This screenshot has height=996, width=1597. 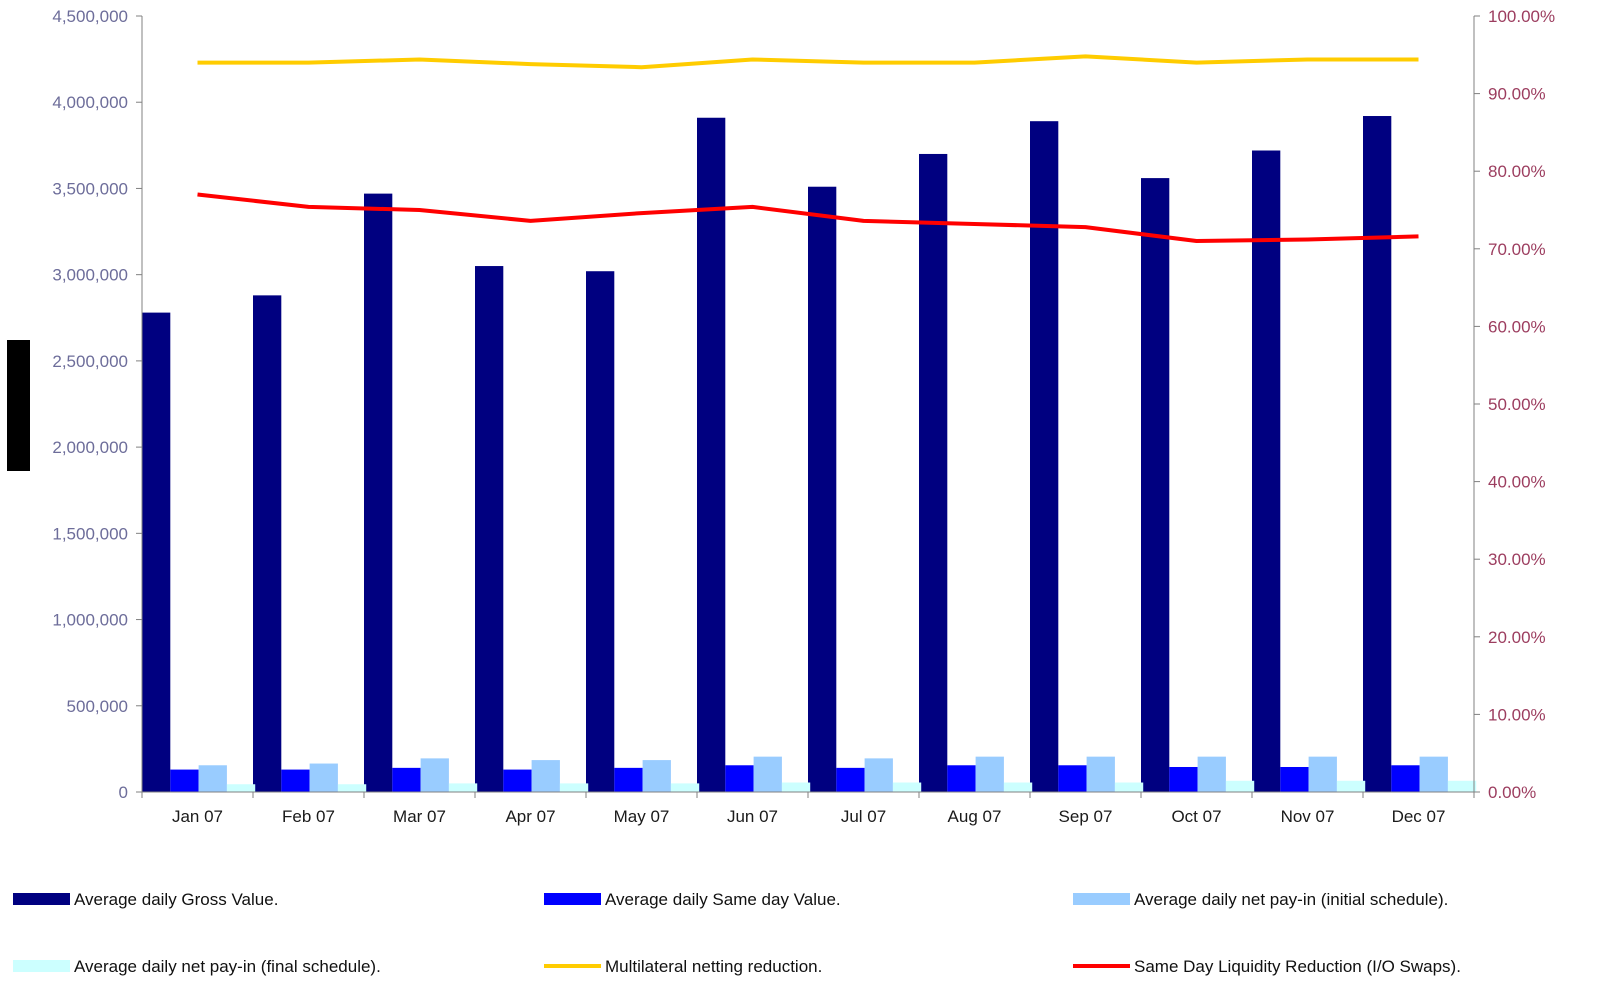 I want to click on legend-label: Average daily Same day Value., so click(x=723, y=899).